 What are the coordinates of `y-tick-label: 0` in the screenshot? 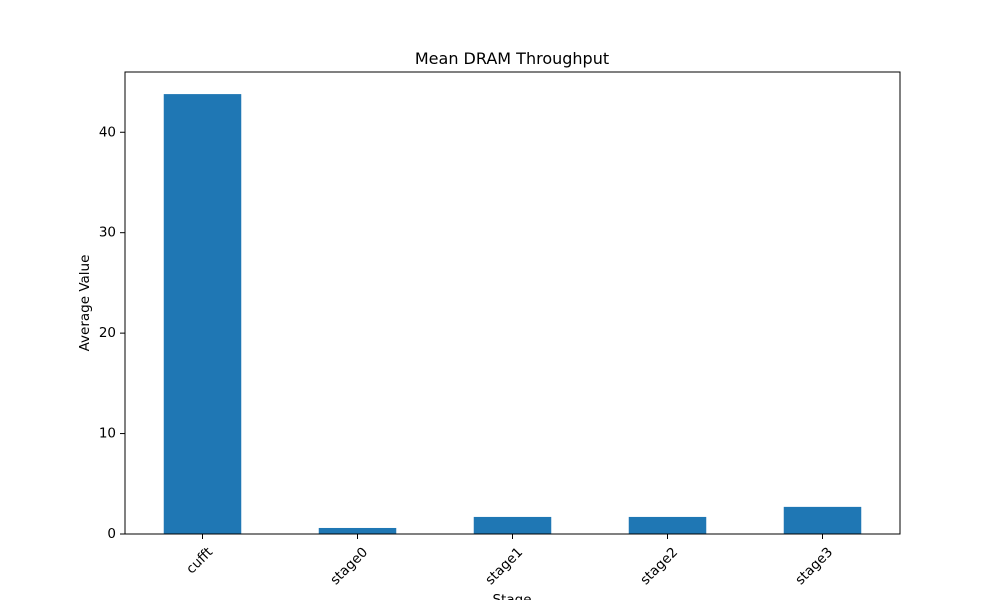 It's located at (111, 534).